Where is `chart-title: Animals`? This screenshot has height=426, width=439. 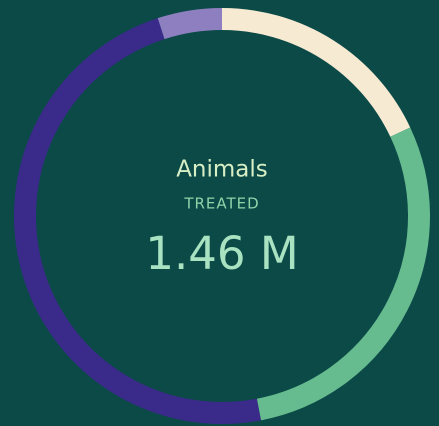 chart-title: Animals is located at coordinates (222, 170).